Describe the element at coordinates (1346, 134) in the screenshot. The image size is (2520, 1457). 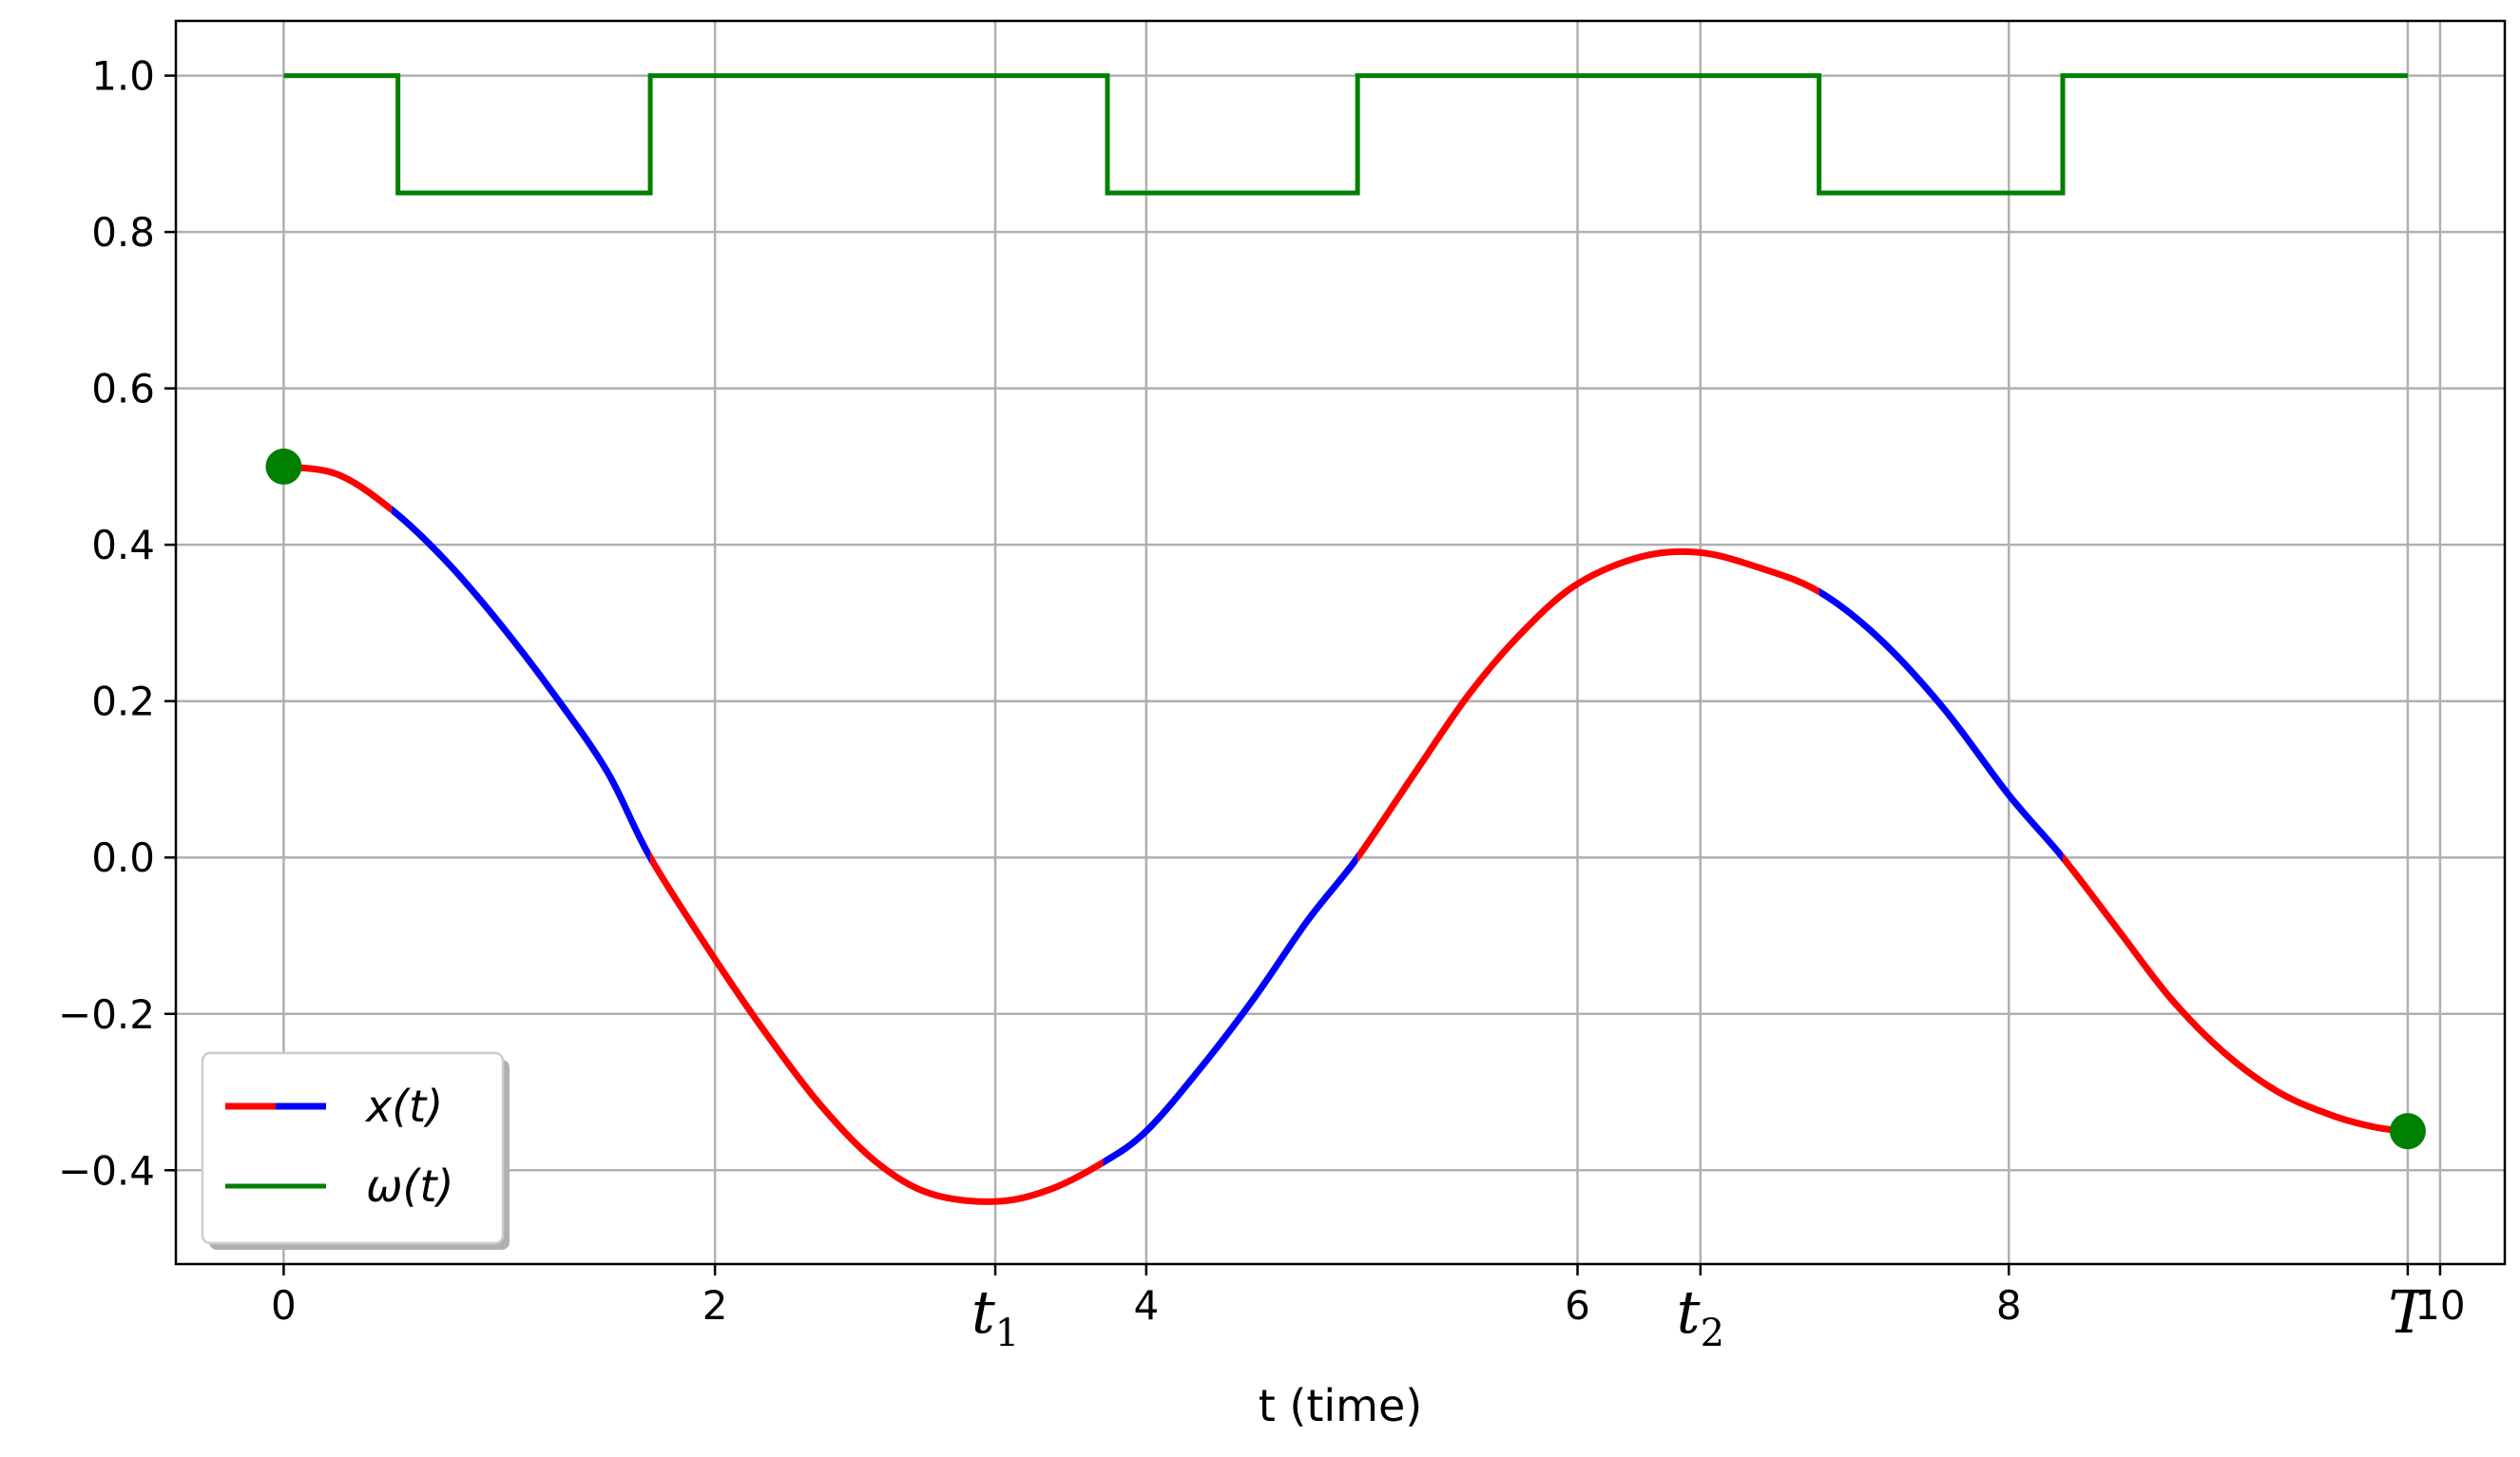
I see `omega-series-line` at that location.